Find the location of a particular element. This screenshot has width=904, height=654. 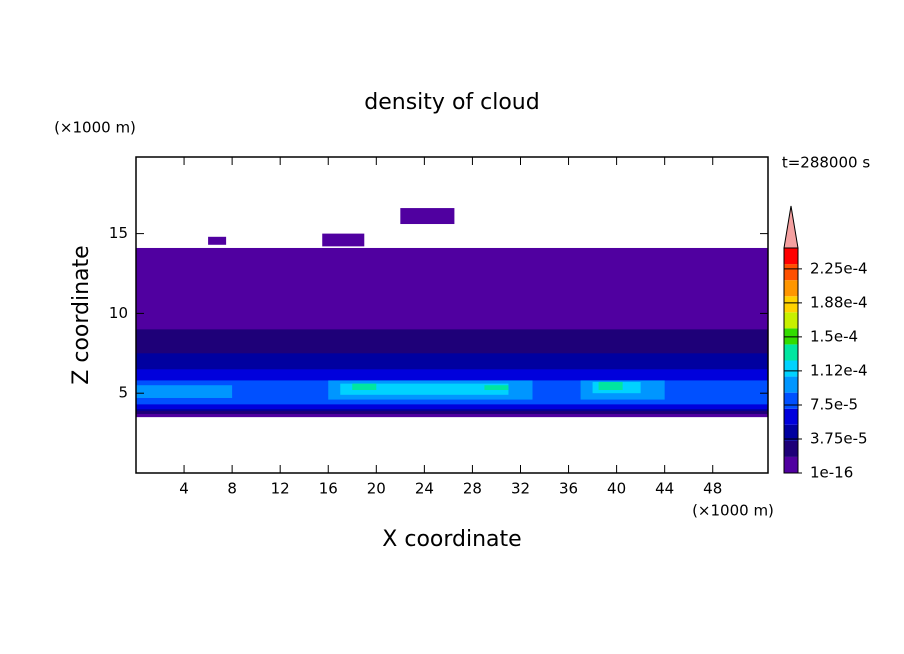

colorbar-over is located at coordinates (791, 227).